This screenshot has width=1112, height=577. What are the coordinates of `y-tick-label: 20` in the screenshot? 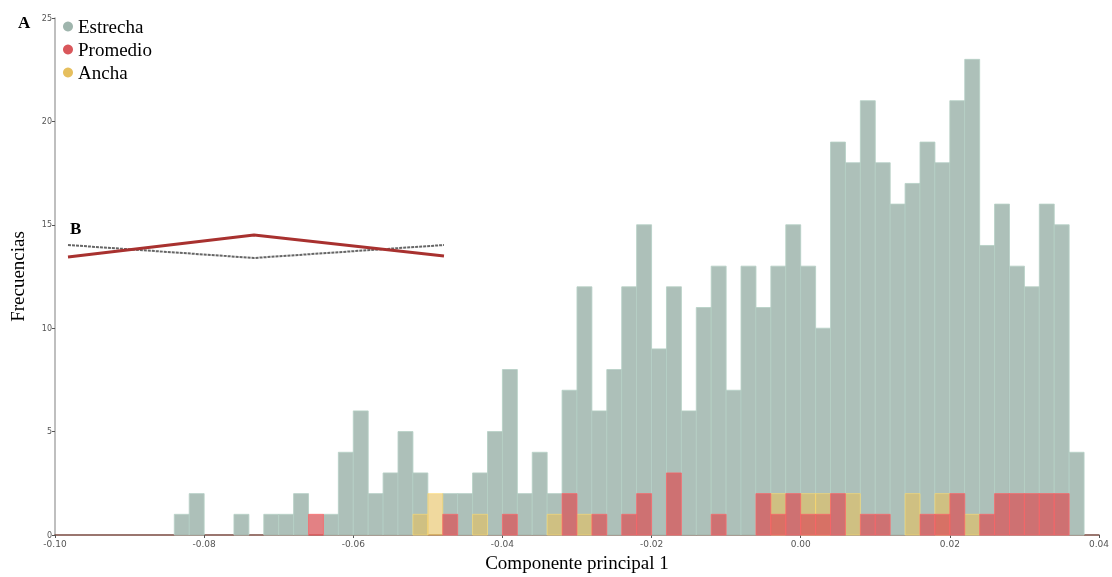 It's located at (46, 121).